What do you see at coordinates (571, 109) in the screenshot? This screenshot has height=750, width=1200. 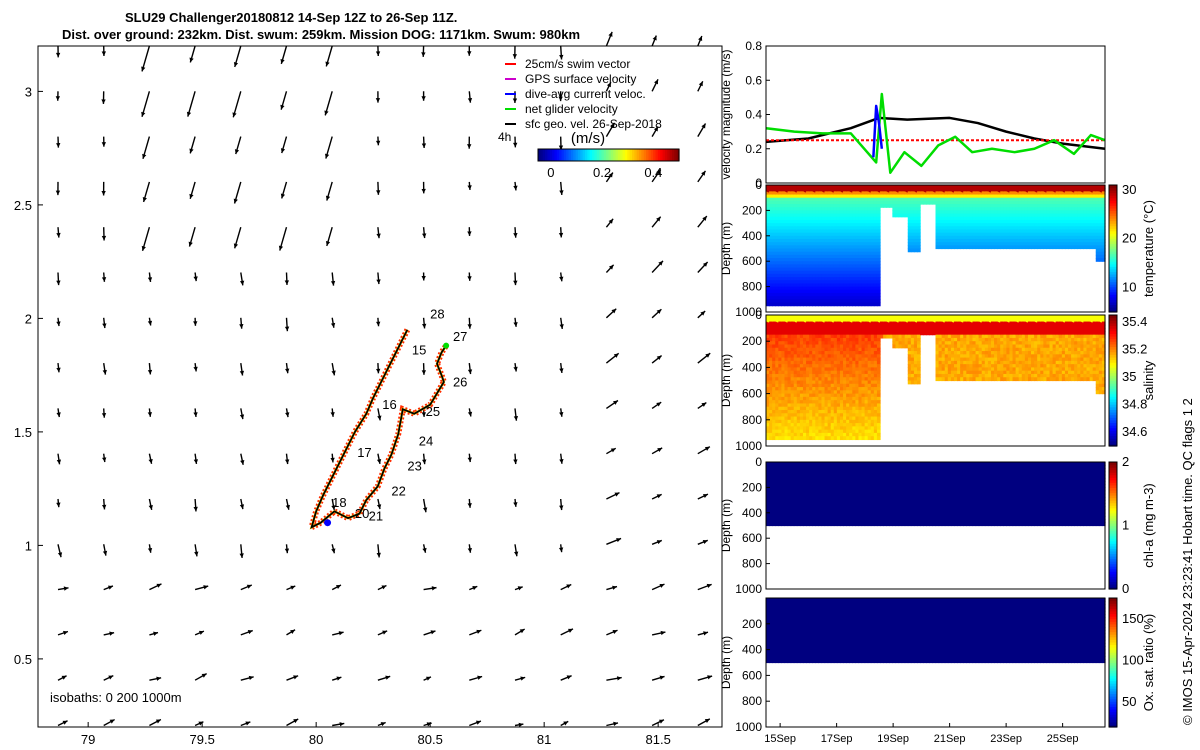 I see `legend-label: net glider velocity` at bounding box center [571, 109].